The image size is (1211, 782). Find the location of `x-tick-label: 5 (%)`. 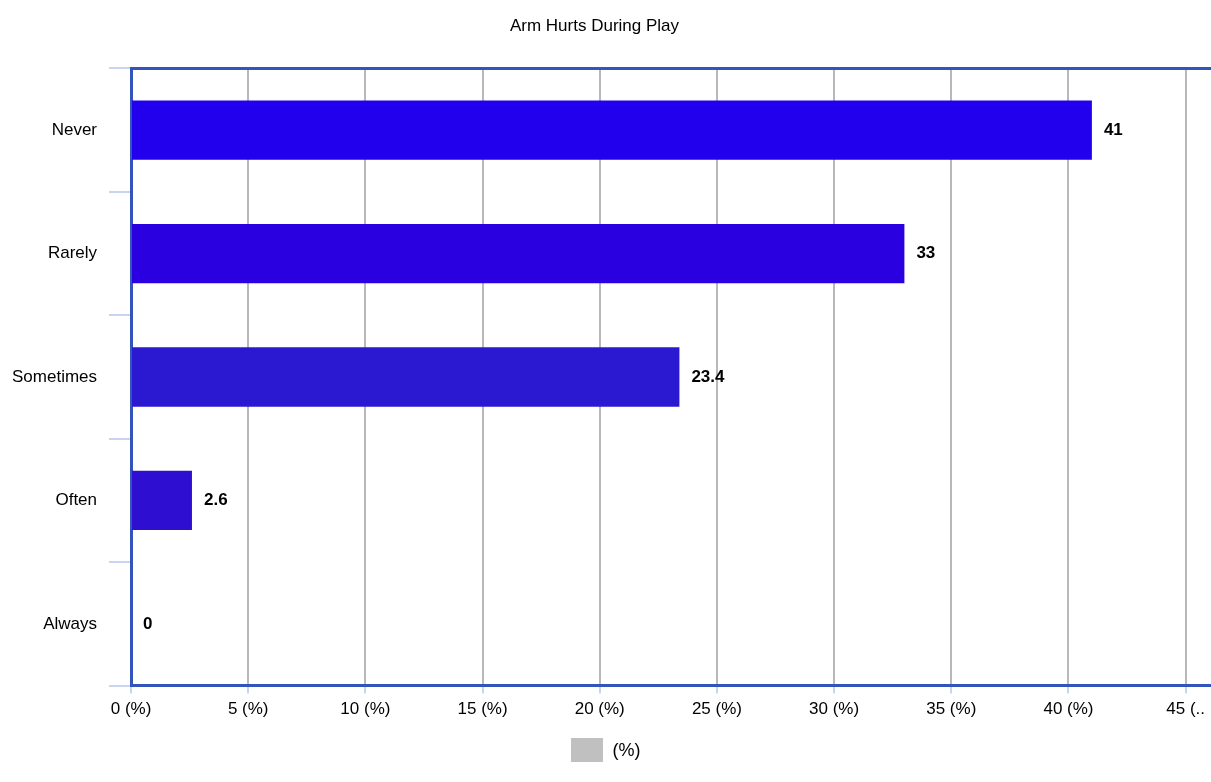

x-tick-label: 5 (%) is located at coordinates (248, 709).